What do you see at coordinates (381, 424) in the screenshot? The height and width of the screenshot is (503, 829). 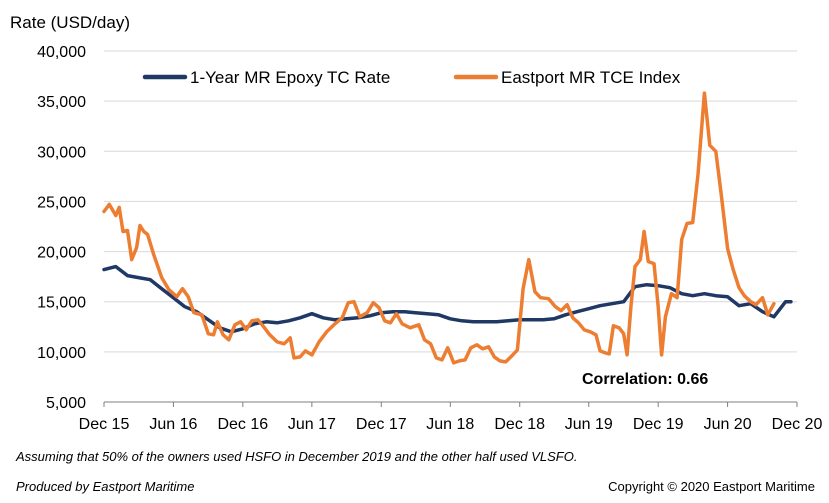 I see `x-tick-label: Dec 17` at bounding box center [381, 424].